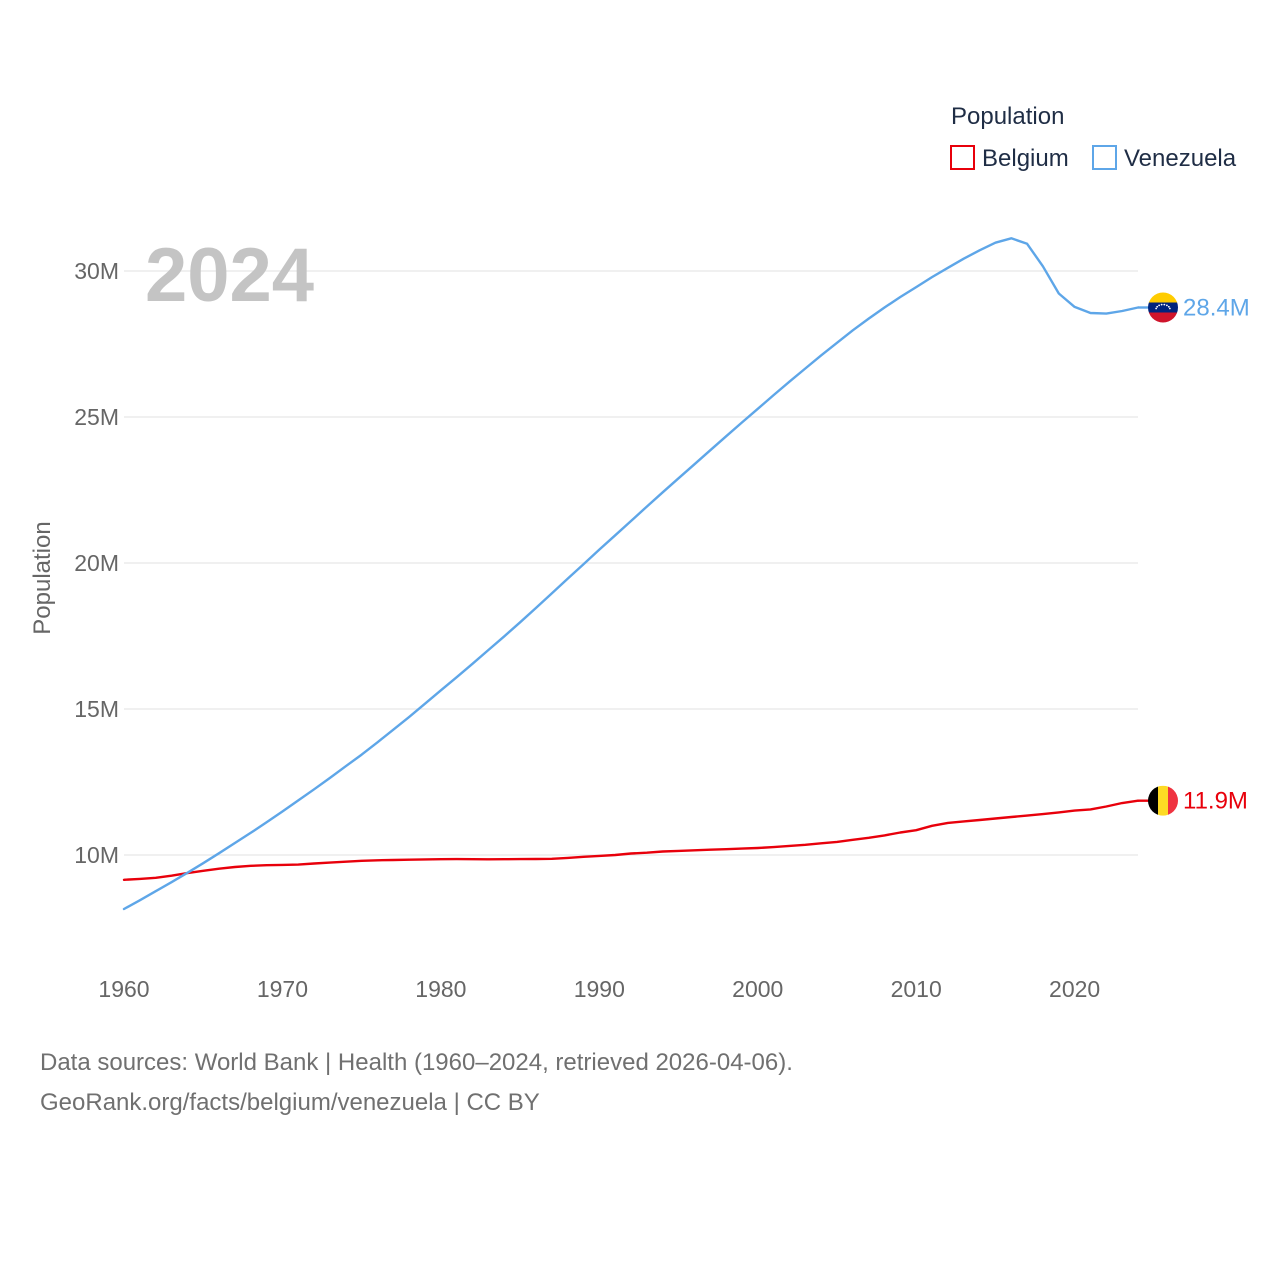 This screenshot has height=1280, width=1280. I want to click on y-axis-ticks: 10M 15M 20M 25M 30M, so click(96, 563).